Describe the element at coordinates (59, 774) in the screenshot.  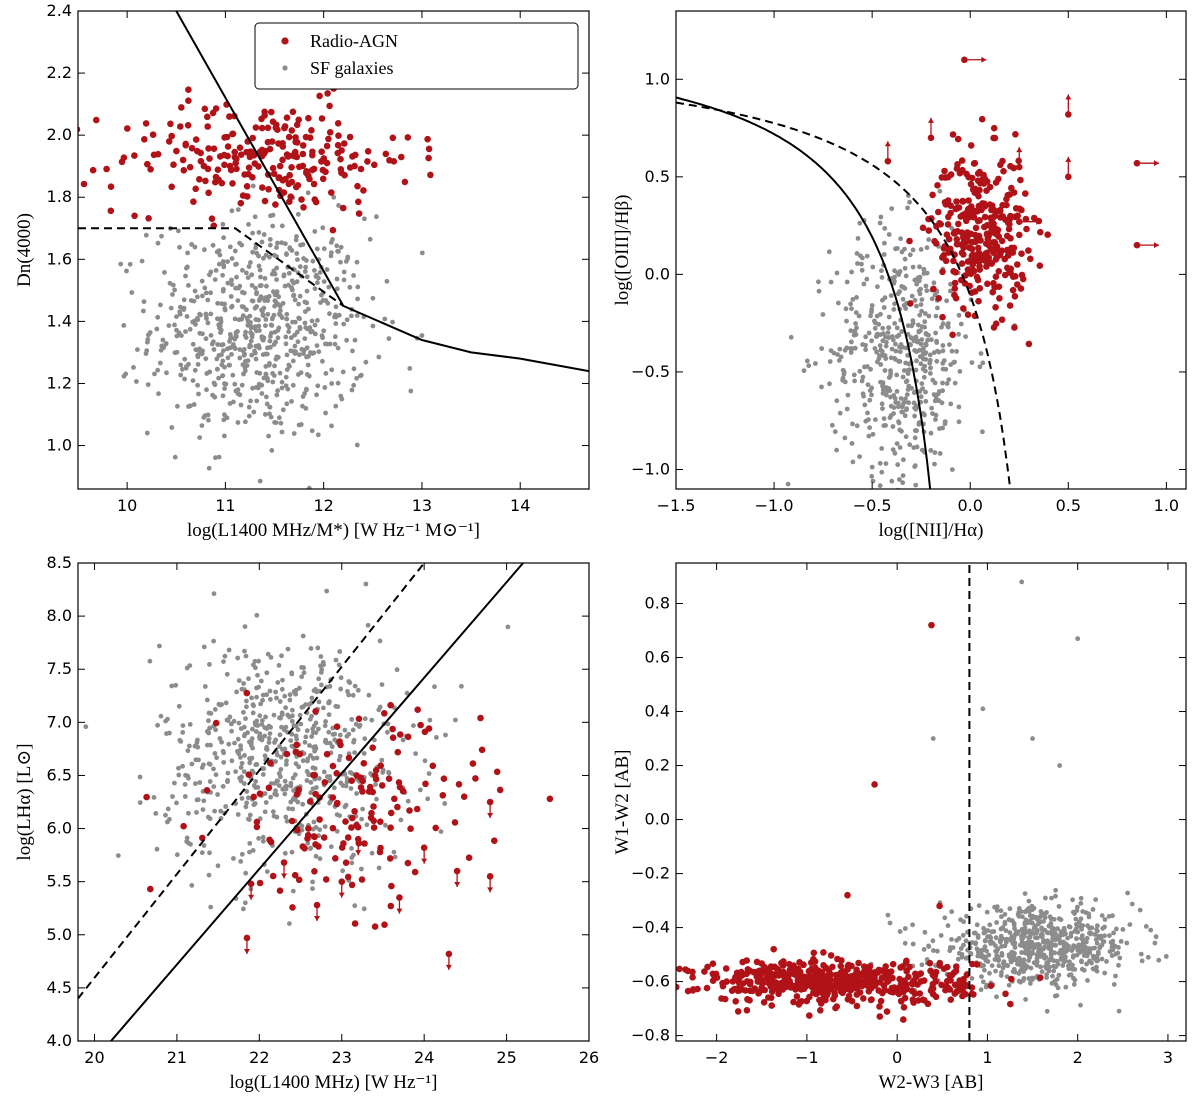
I see `y-tick-label: 6.5` at that location.